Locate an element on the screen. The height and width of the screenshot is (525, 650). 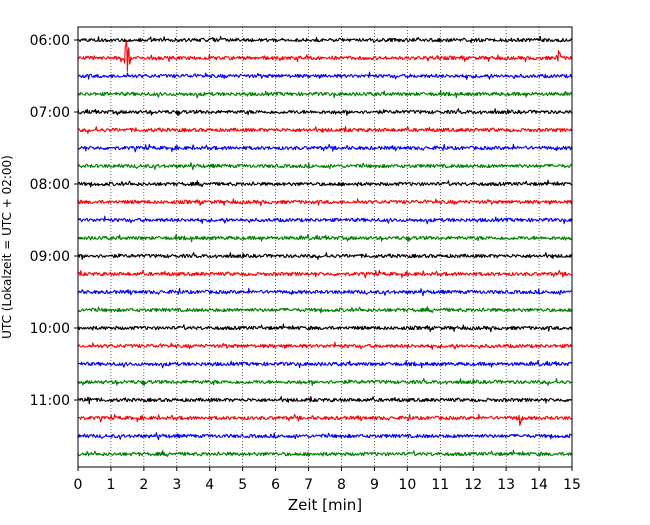
y-axis-ticks: 06:00 07:00 08:00 09:00 10:00 11:00 is located at coordinates (54, 221).